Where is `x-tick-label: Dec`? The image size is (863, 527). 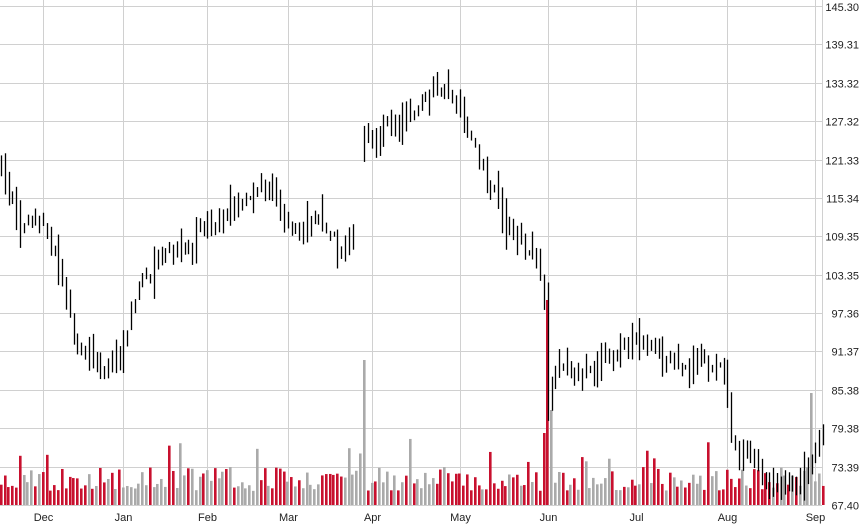
x-tick-label: Dec is located at coordinates (44, 518).